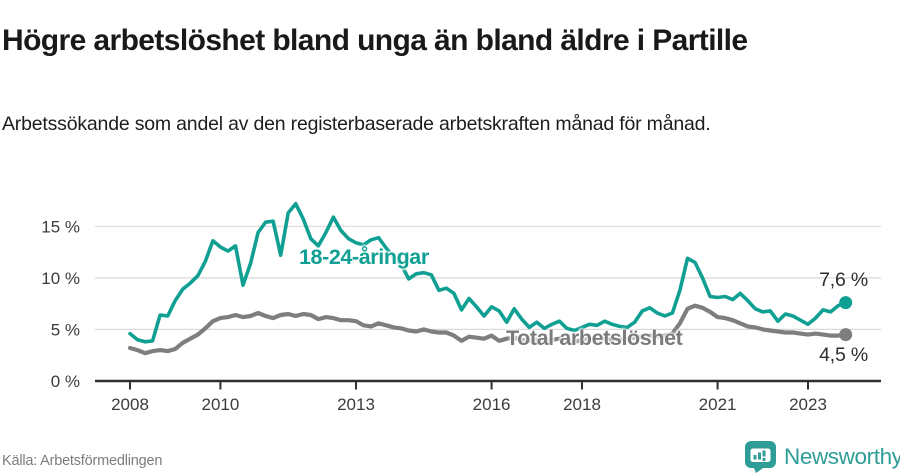  What do you see at coordinates (130, 404) in the screenshot?
I see `x-tick-label: 2008` at bounding box center [130, 404].